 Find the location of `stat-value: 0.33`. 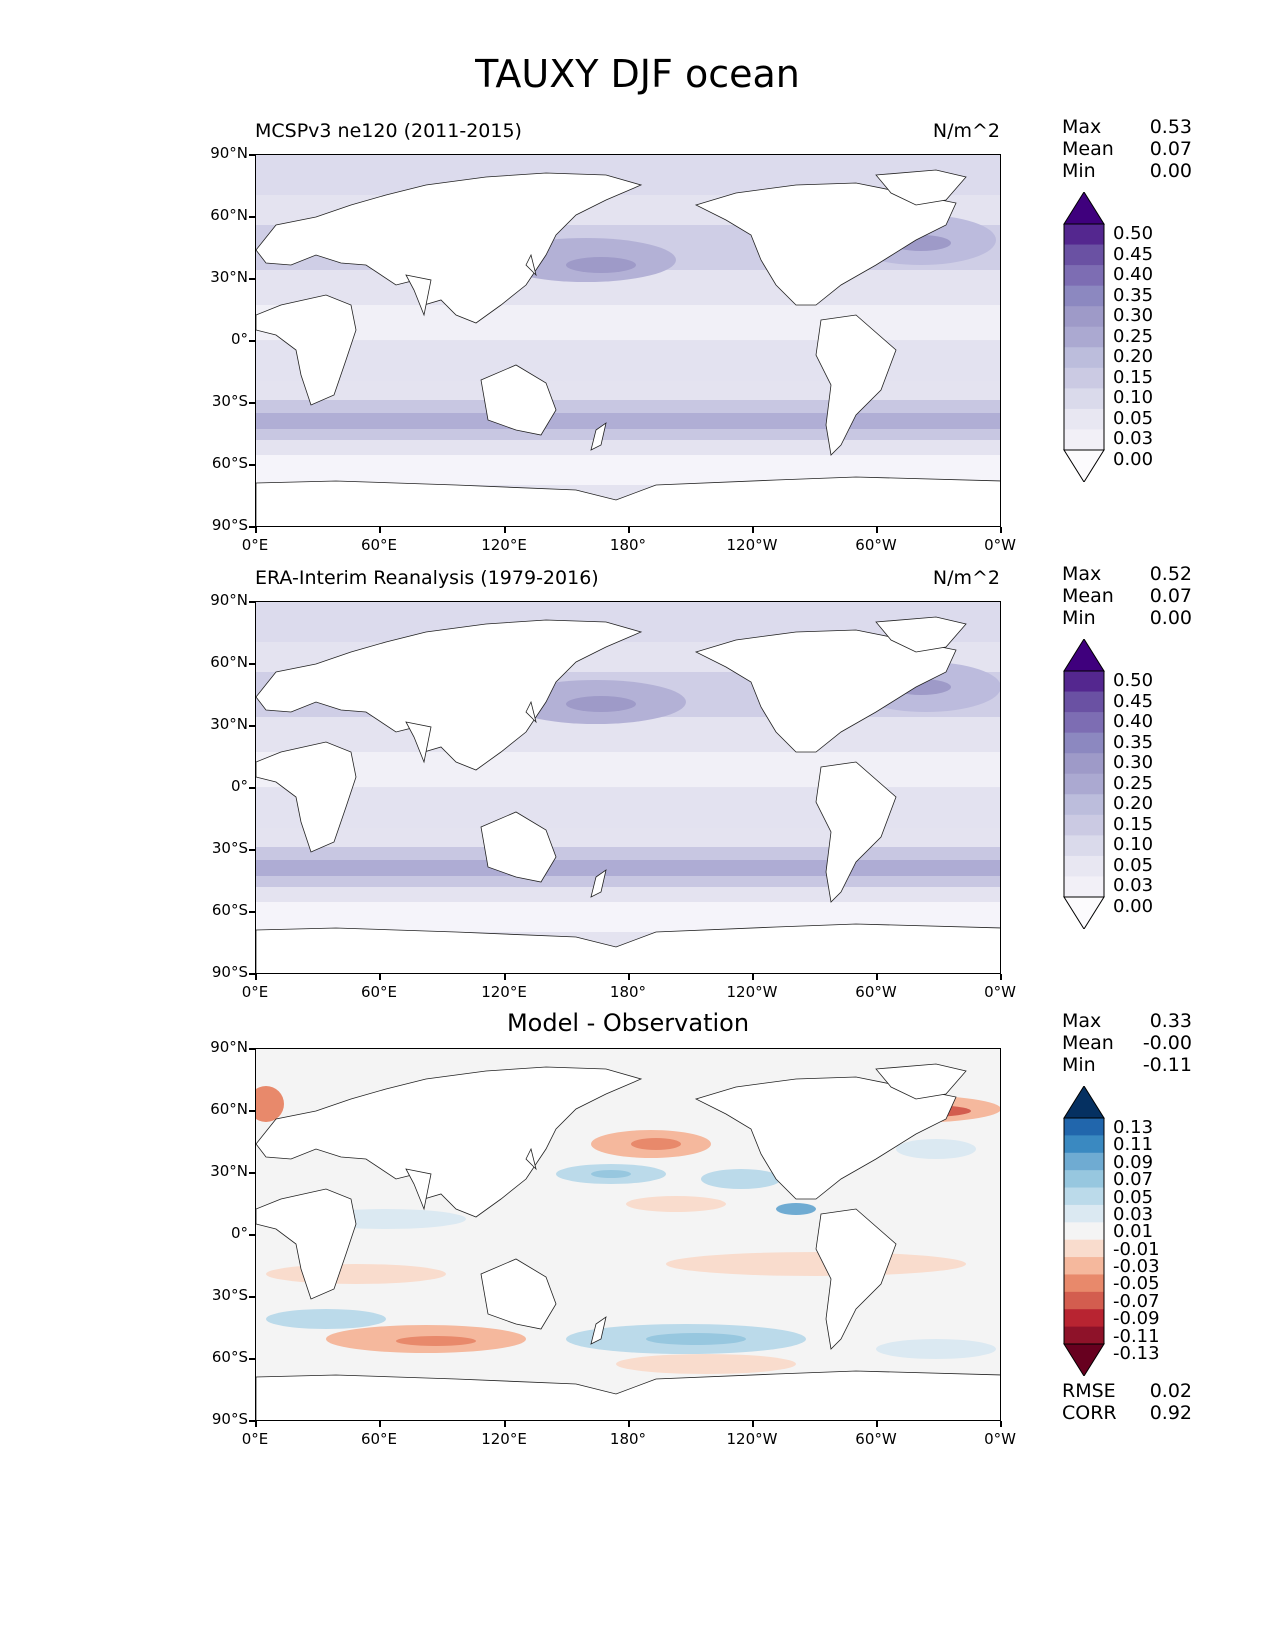

stat-value: 0.33 is located at coordinates (1170, 1021).